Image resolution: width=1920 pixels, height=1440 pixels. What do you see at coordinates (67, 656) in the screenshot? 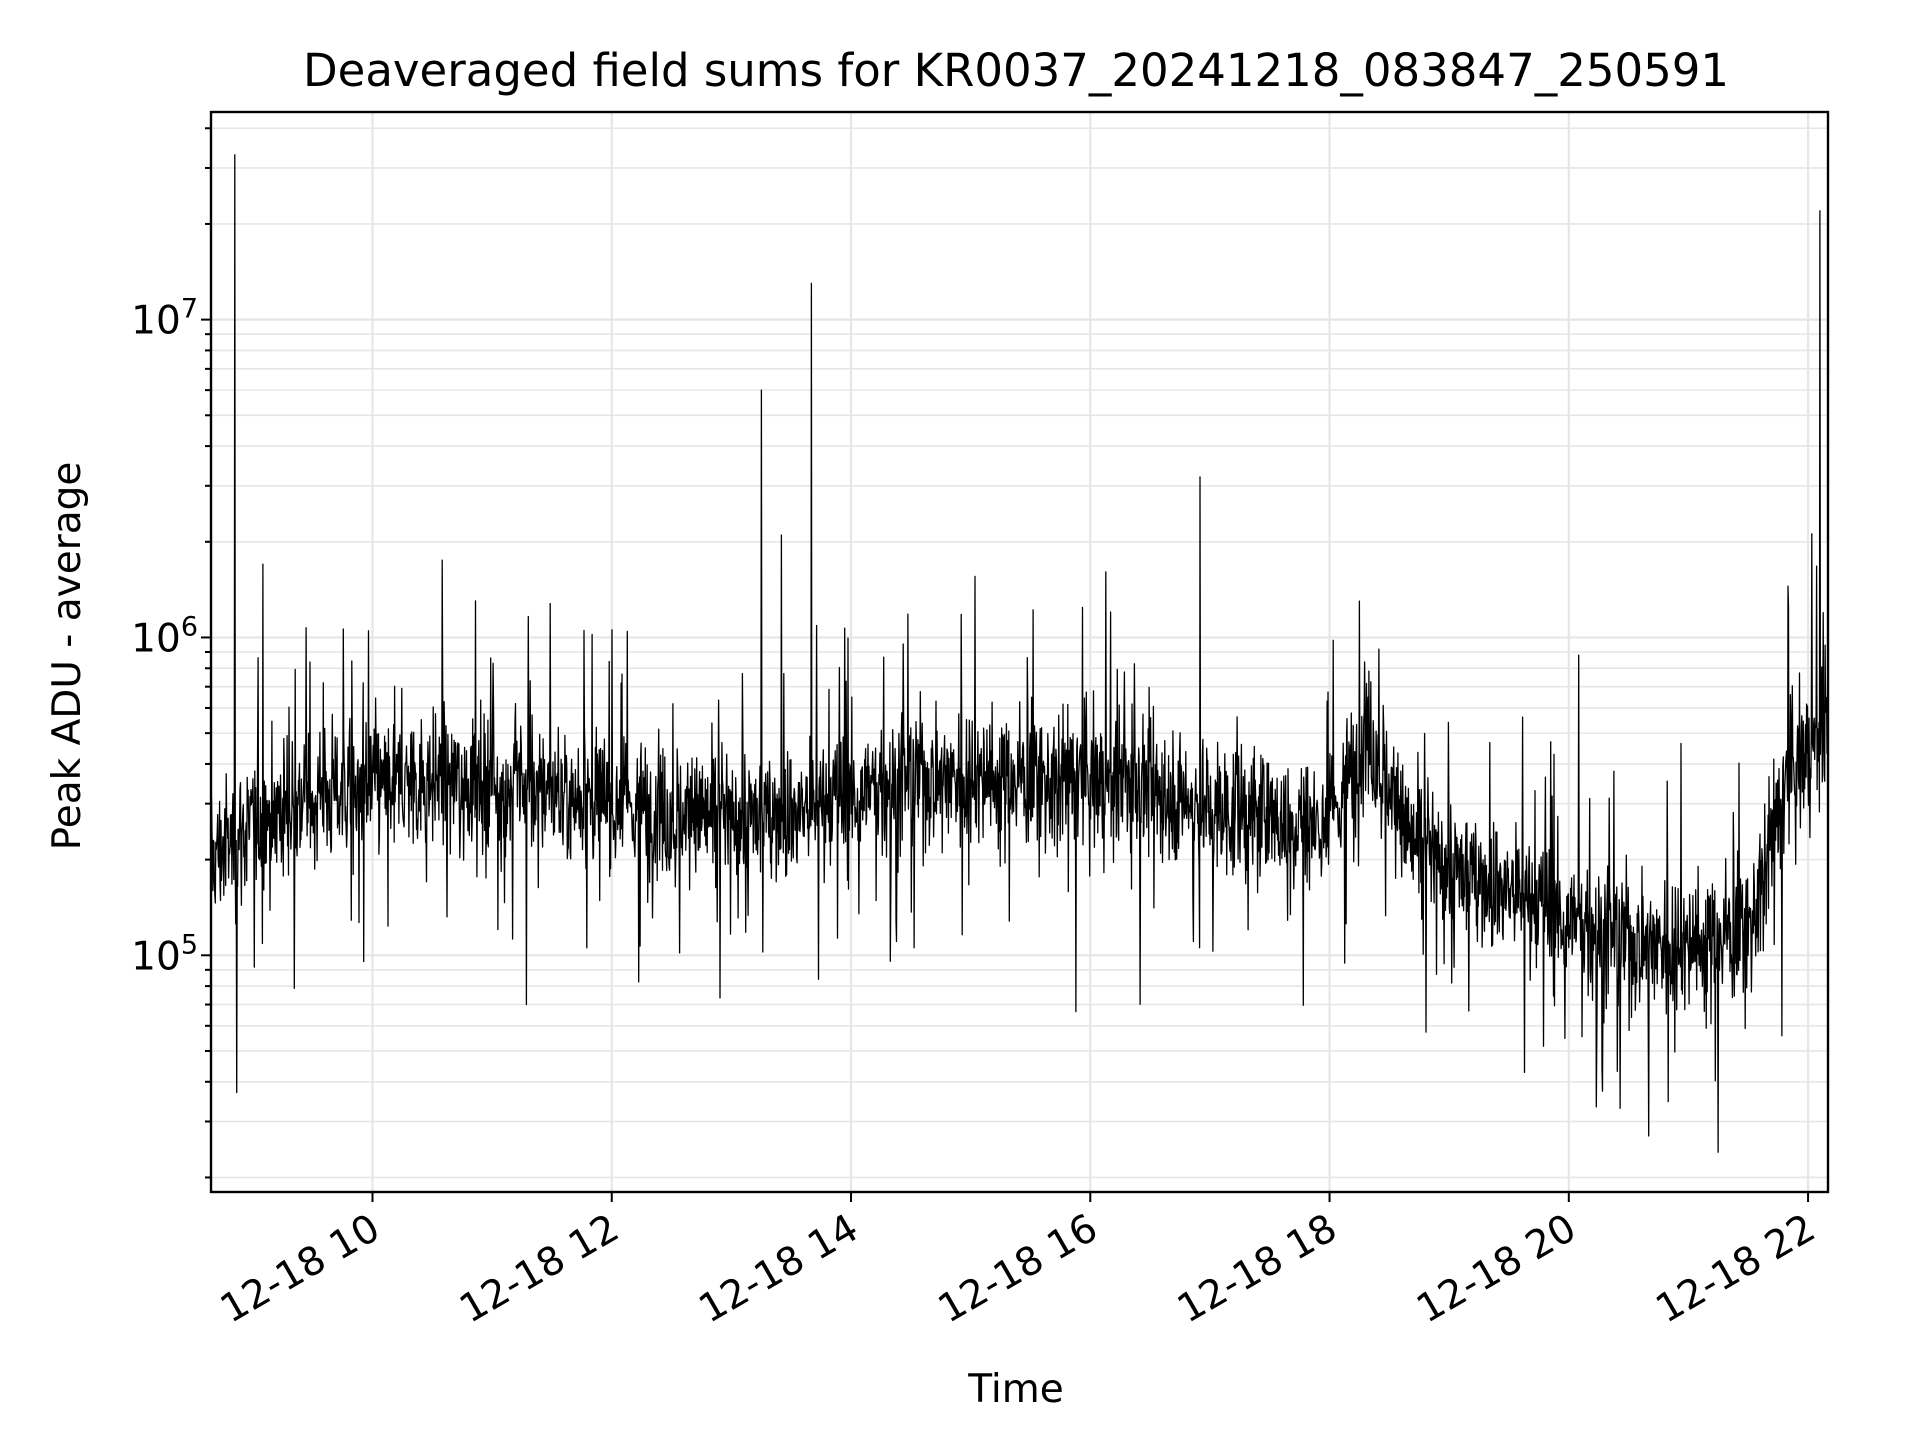
I see `y-axis-label: Peak ADU - average` at bounding box center [67, 656].